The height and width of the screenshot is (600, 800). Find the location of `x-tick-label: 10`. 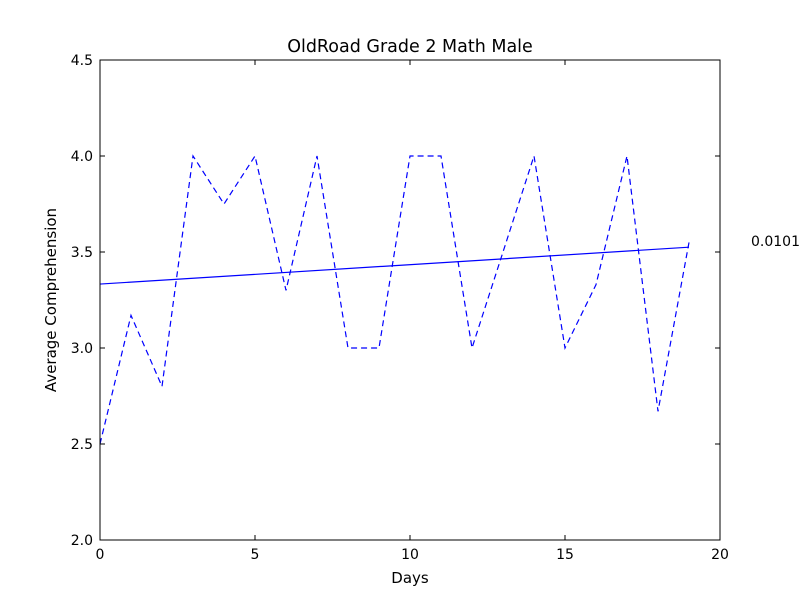

x-tick-label: 10 is located at coordinates (410, 555).